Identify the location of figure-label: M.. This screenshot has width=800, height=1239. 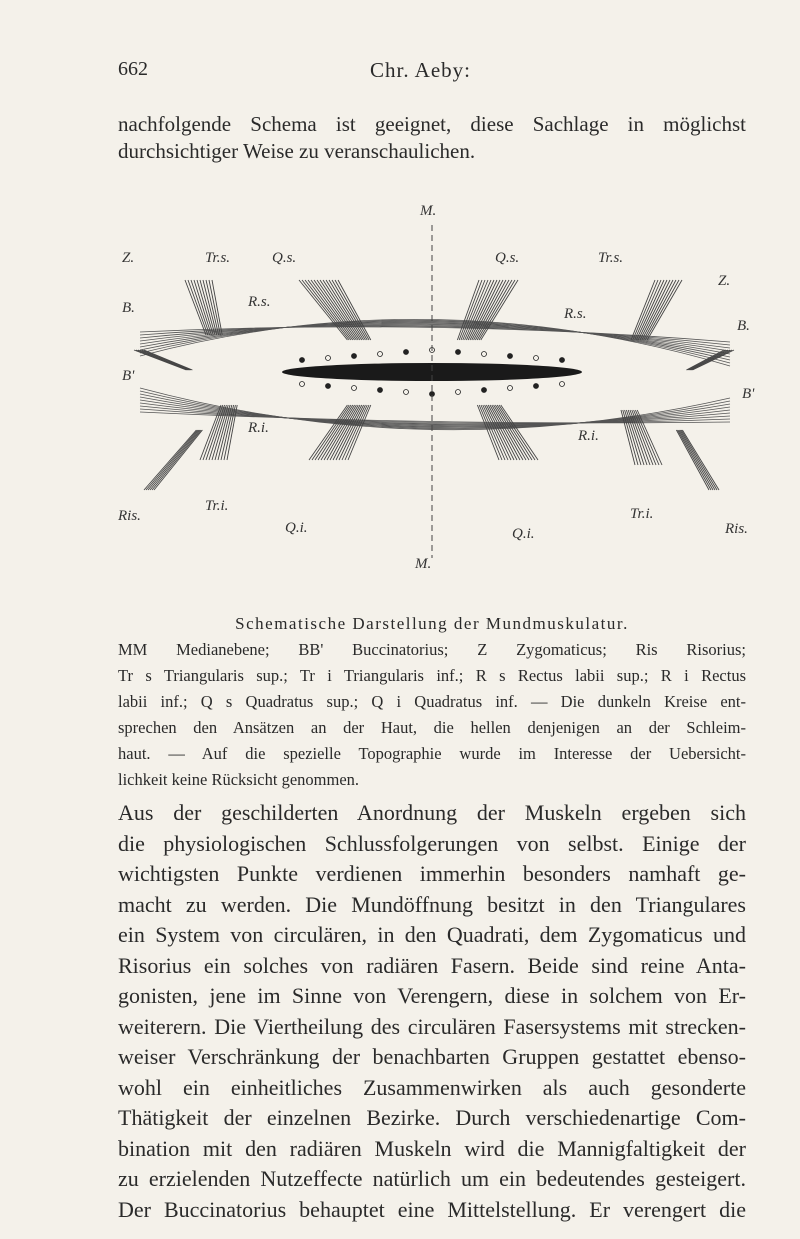
(422, 564).